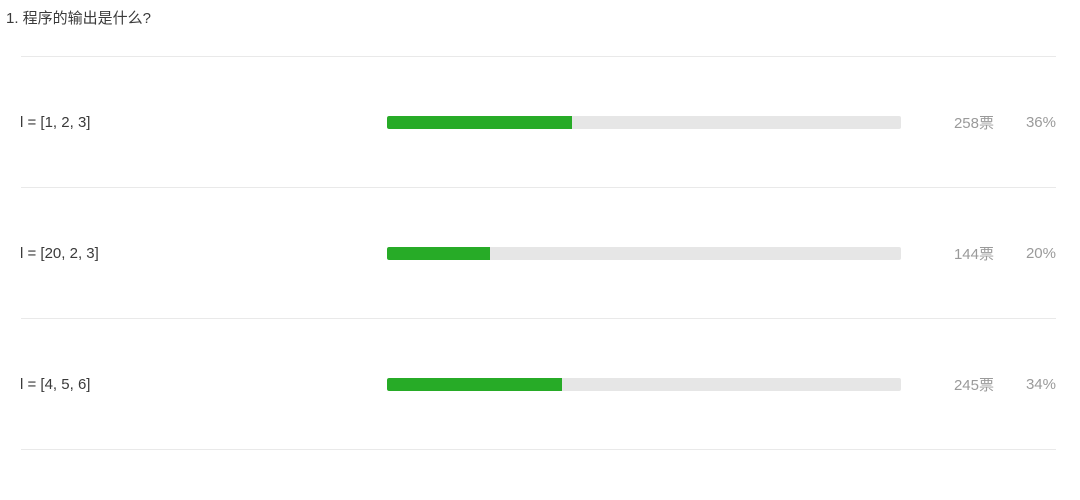 The height and width of the screenshot is (500, 1080). What do you see at coordinates (973, 385) in the screenshot?
I see `option-vote-count: 245票` at bounding box center [973, 385].